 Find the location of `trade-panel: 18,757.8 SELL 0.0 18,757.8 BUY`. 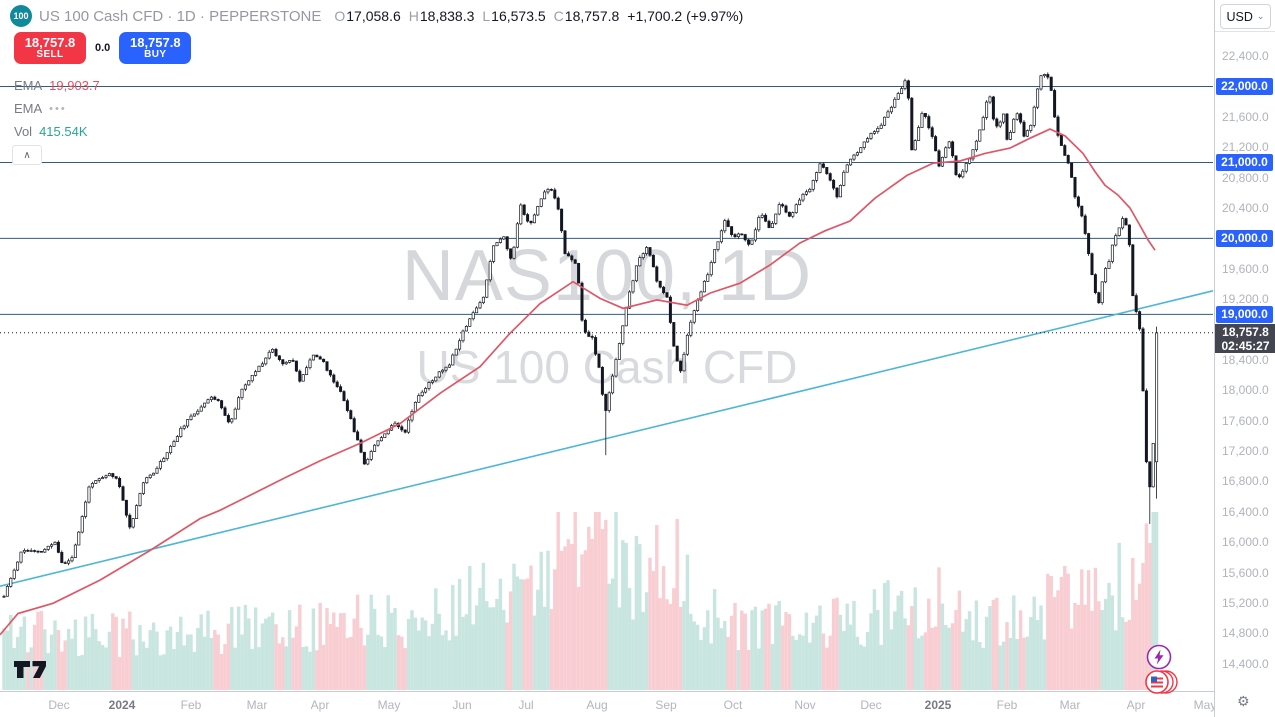

trade-panel: 18,757.8 SELL 0.0 18,757.8 BUY is located at coordinates (103, 48).